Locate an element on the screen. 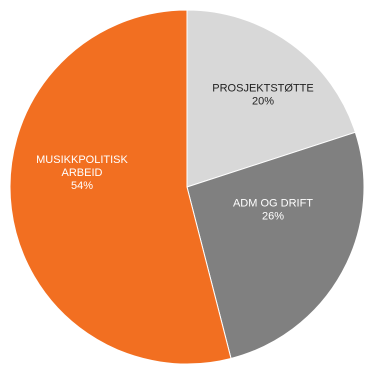 The height and width of the screenshot is (366, 368). slice-category-label: ARBEID is located at coordinates (82, 173).